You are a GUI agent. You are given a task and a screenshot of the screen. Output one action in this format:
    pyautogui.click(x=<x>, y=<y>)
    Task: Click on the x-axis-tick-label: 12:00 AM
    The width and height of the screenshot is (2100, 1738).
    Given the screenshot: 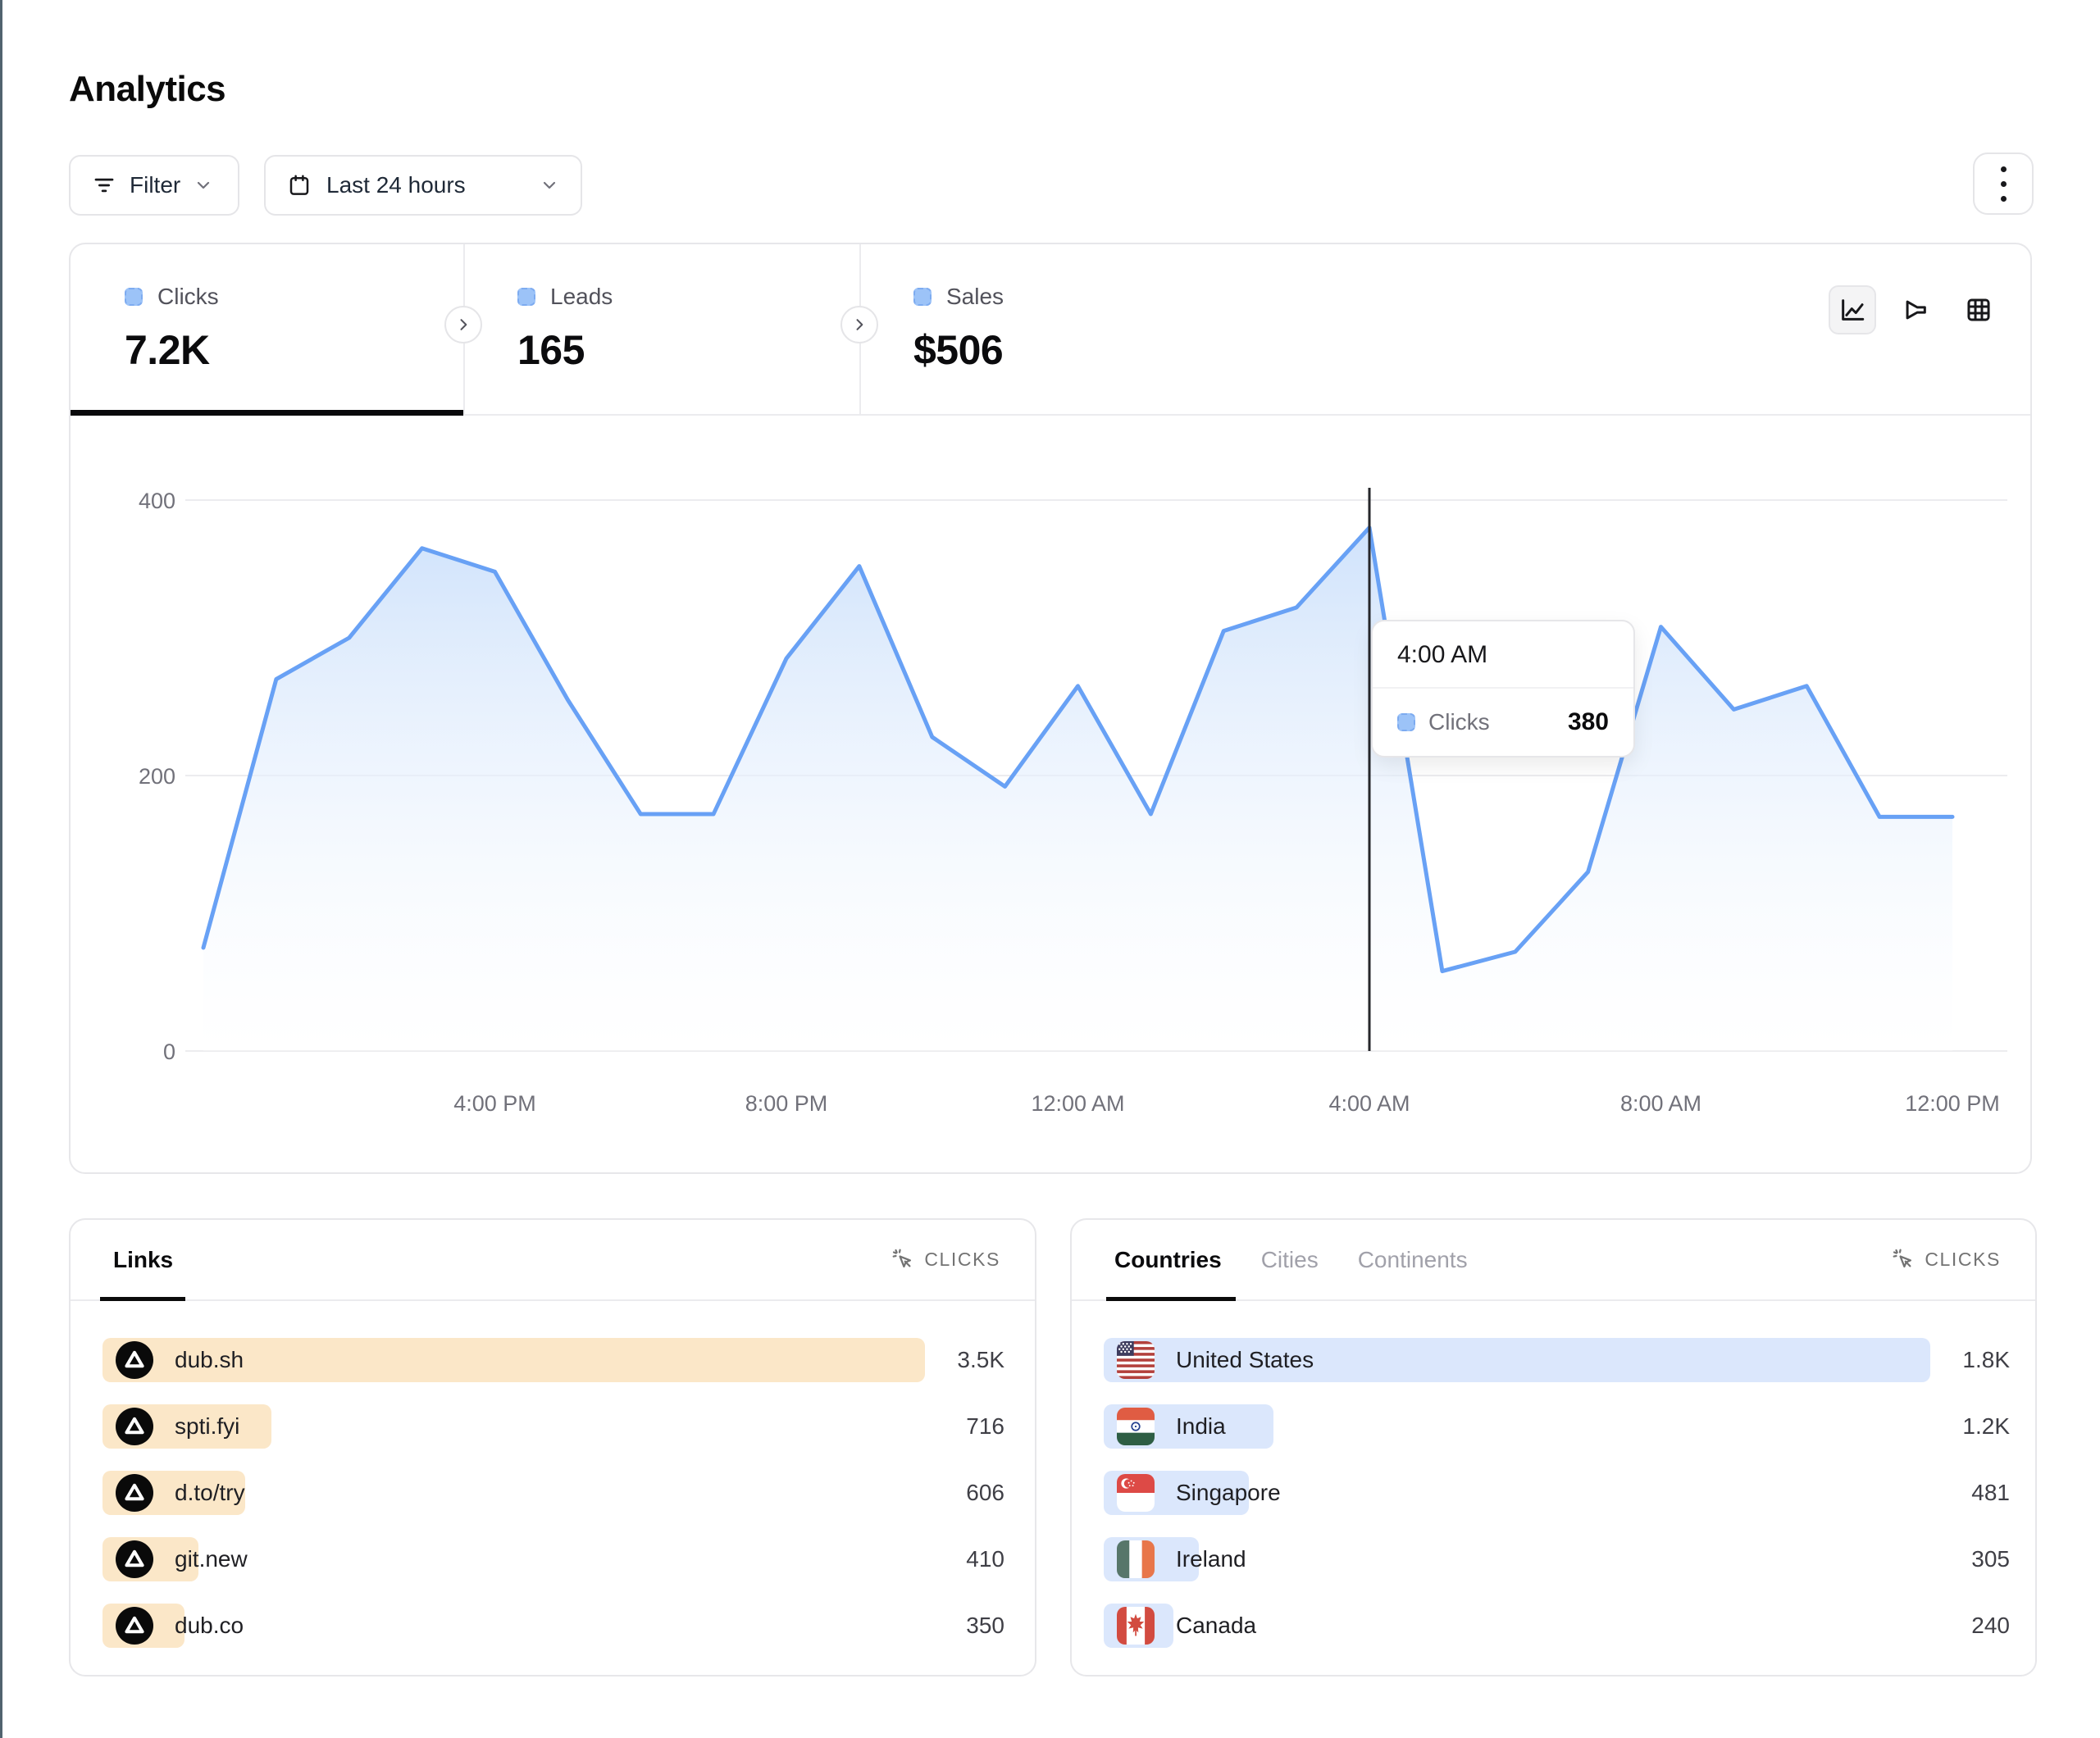 What is the action you would take?
    pyautogui.click(x=1077, y=1103)
    